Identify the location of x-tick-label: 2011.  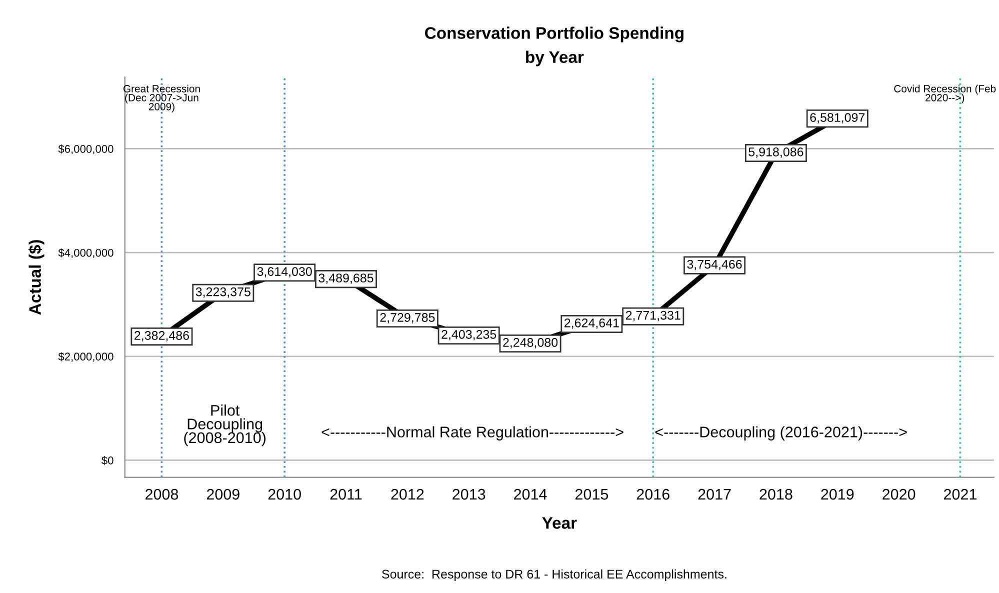
(346, 494).